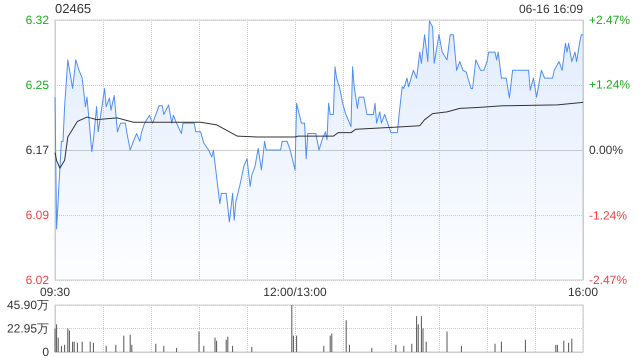 The width and height of the screenshot is (640, 360). Describe the element at coordinates (55, 292) in the screenshot. I see `x-tick-label: 09:30` at that location.